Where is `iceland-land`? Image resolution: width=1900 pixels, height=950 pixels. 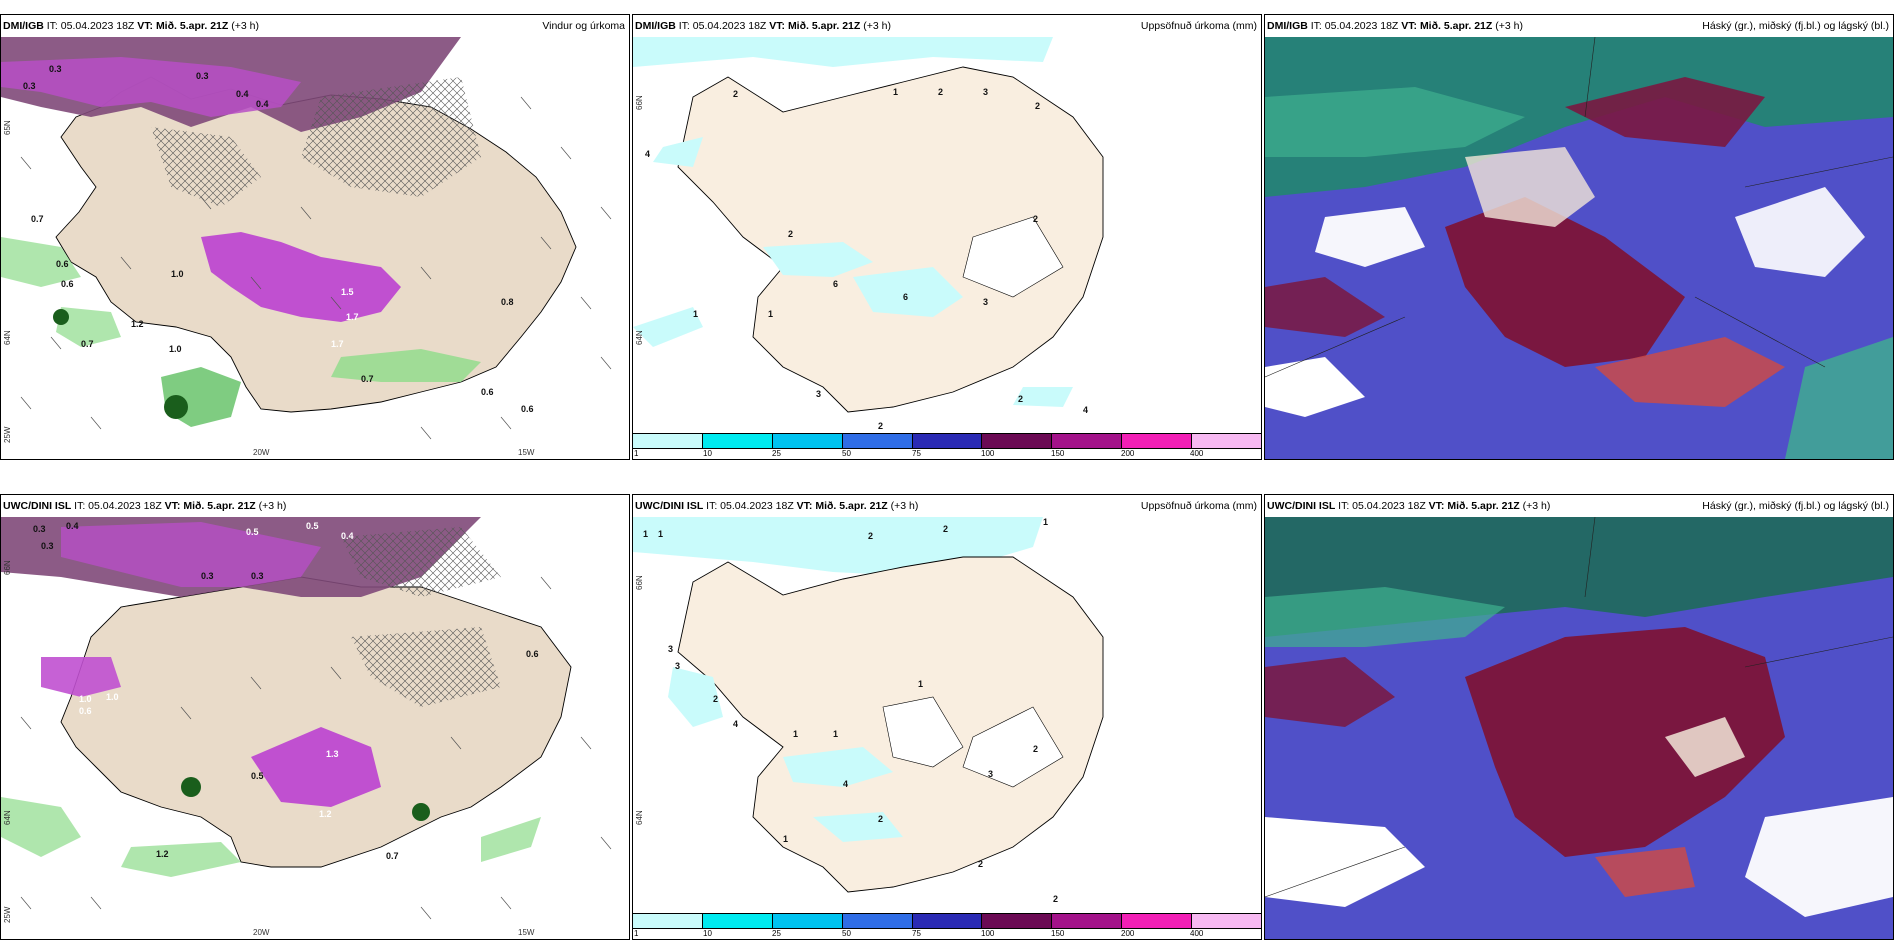
iceland-land is located at coordinates (316, 722).